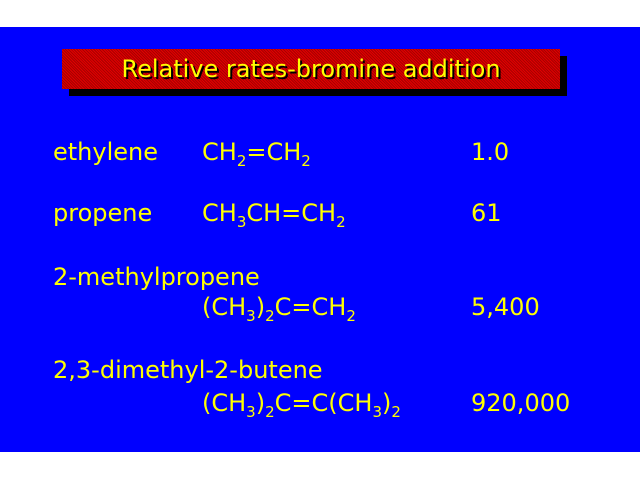 This screenshot has width=640, height=480. Describe the element at coordinates (505, 307) in the screenshot. I see `relative-rate: 5,400` at that location.